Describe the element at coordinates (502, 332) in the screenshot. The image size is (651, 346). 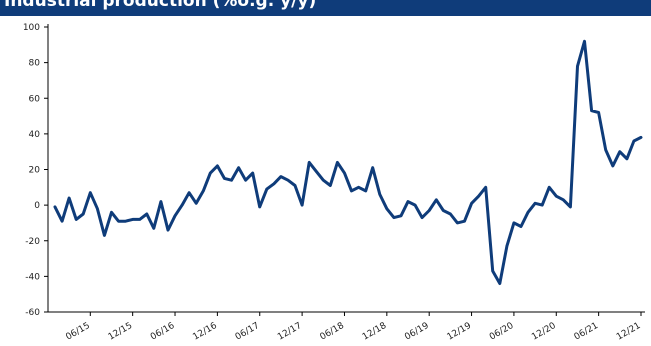
I see `x-tick-label: 06/20` at that location.